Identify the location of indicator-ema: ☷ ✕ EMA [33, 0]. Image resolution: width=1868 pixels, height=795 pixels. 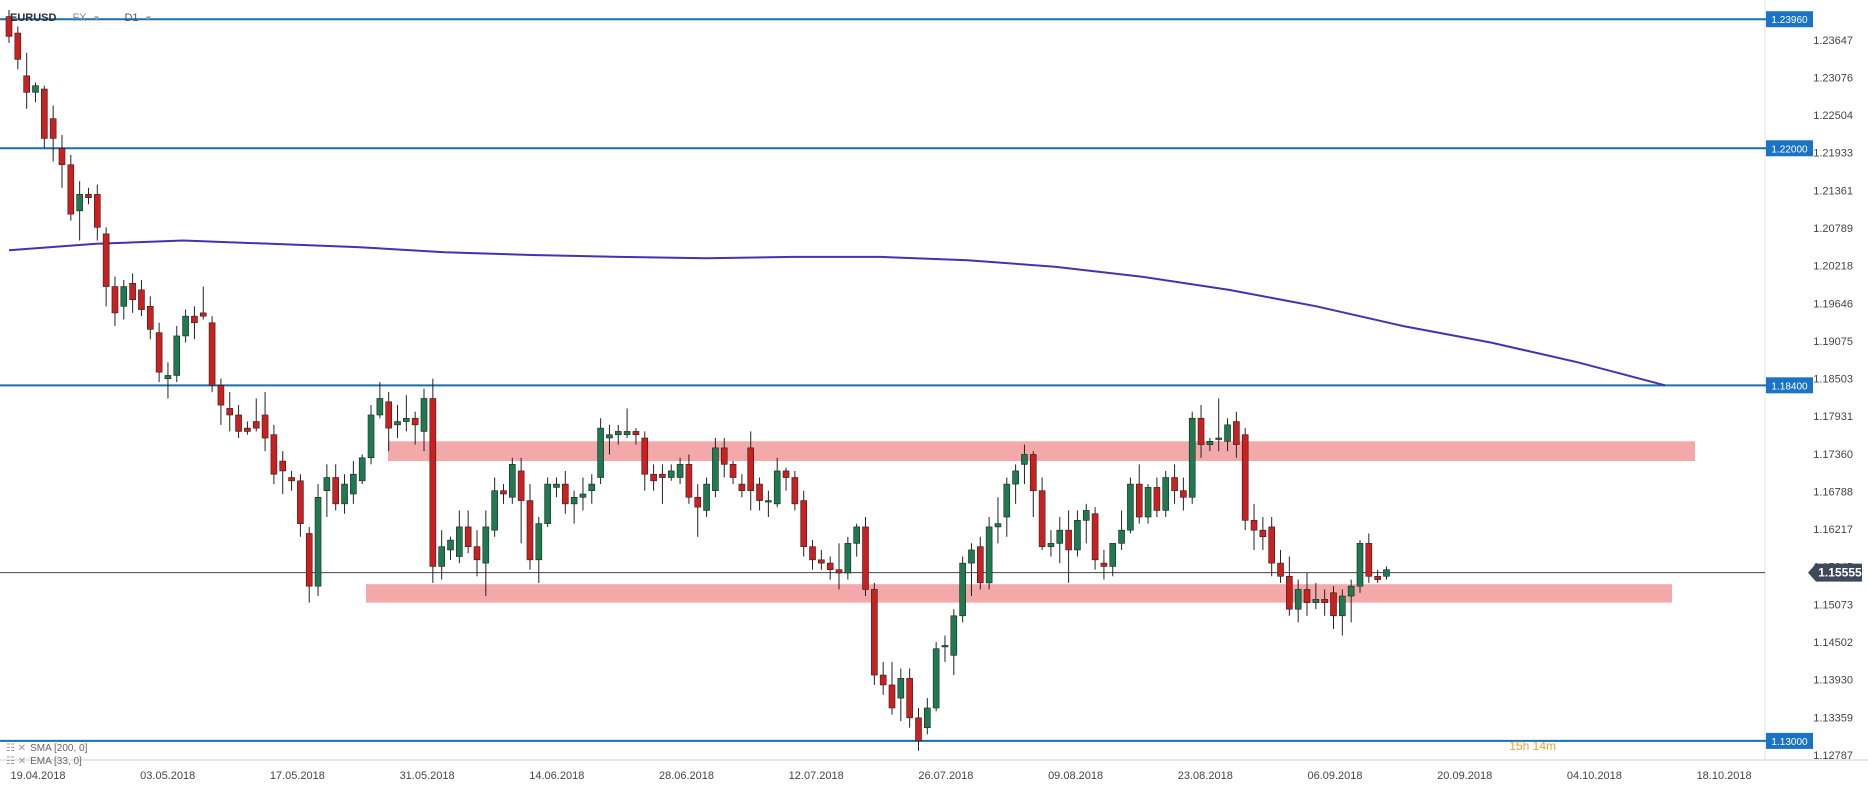
(44, 761).